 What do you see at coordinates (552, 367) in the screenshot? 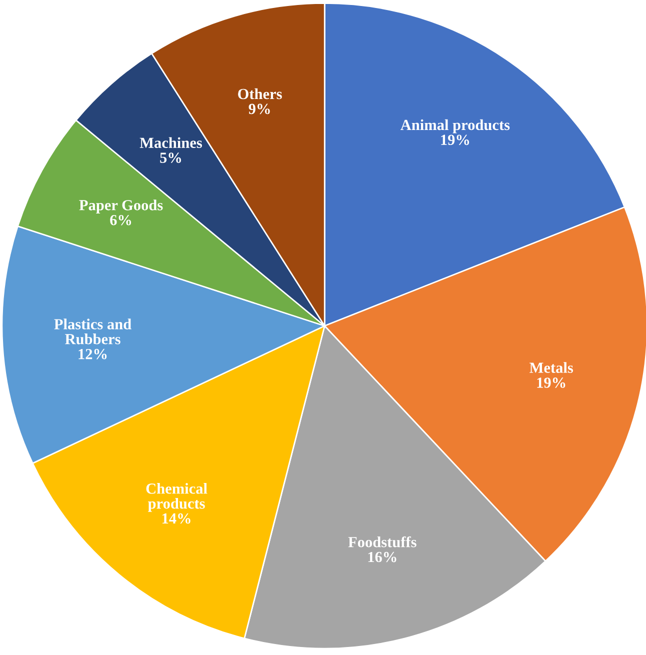
I see `slice-label: Metals` at bounding box center [552, 367].